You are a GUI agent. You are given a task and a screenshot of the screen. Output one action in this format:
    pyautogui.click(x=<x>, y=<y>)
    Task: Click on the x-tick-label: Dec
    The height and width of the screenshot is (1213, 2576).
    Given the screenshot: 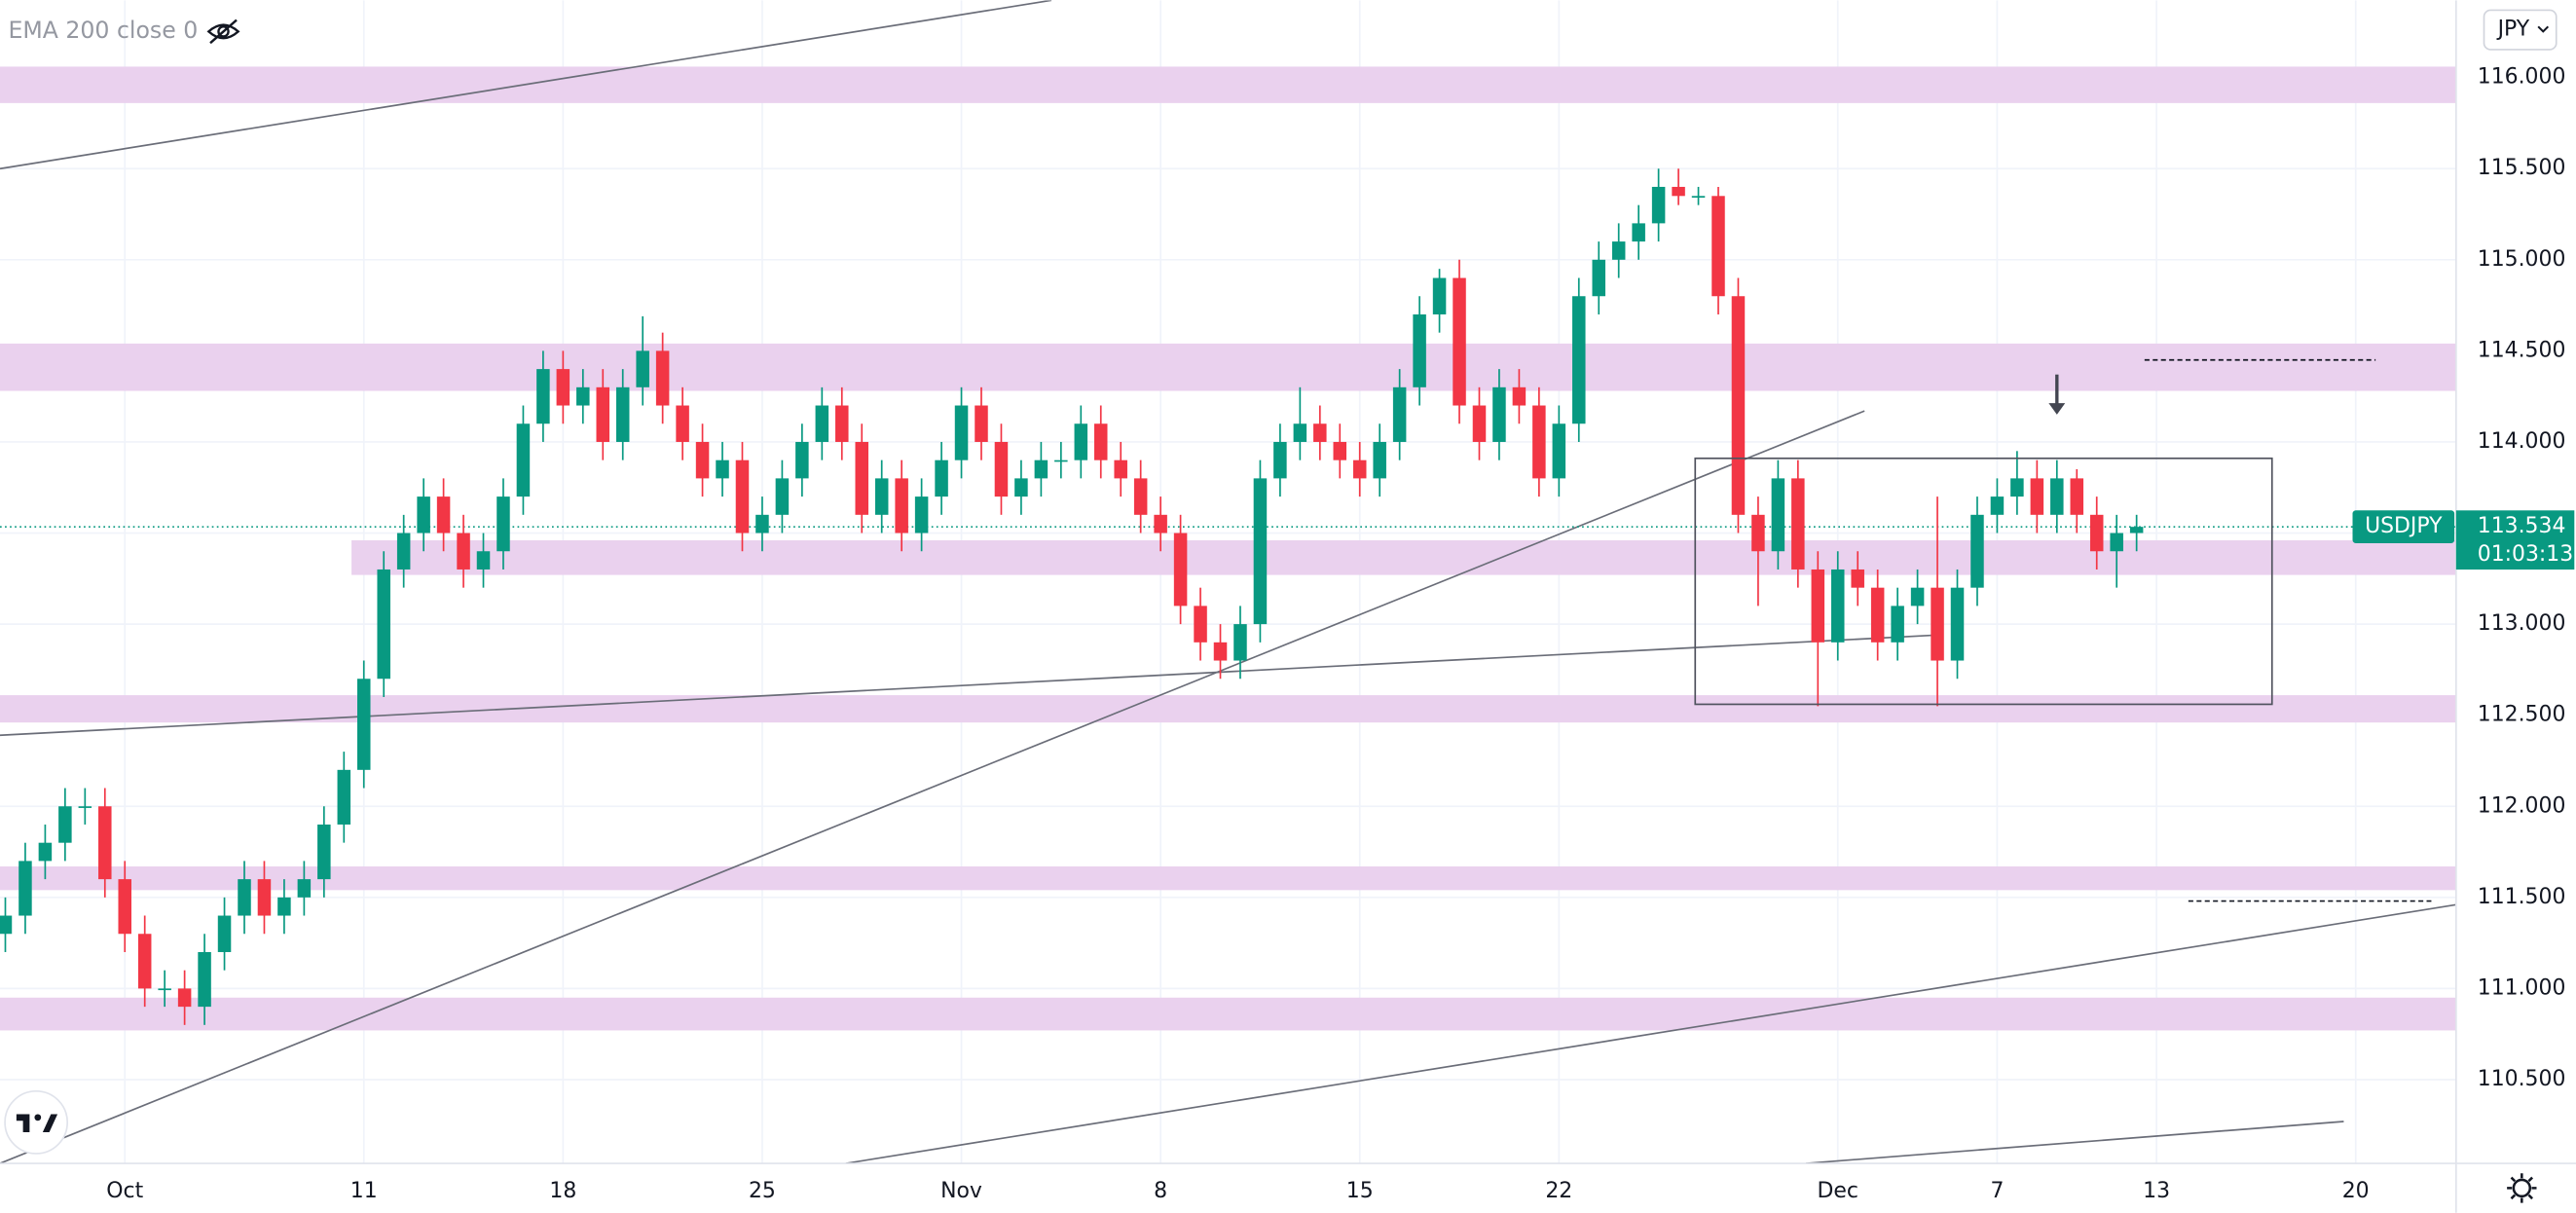 What is the action you would take?
    pyautogui.click(x=1838, y=1191)
    